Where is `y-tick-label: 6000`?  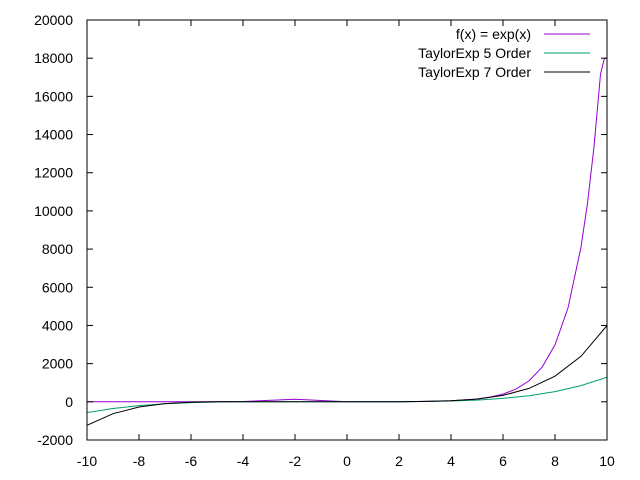 y-tick-label: 6000 is located at coordinates (57, 287).